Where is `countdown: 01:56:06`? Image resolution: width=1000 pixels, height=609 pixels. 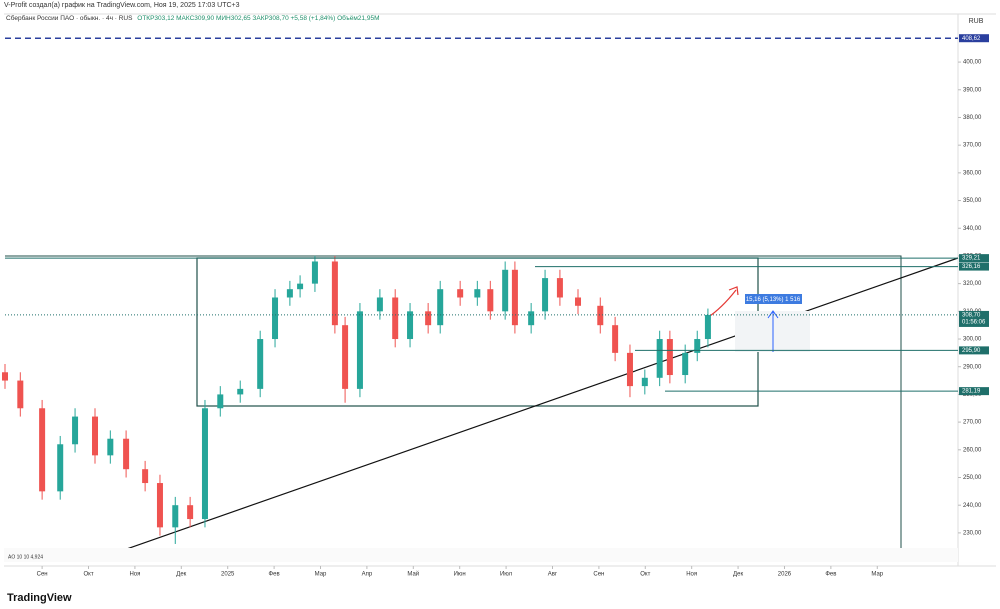
countdown: 01:56:06 is located at coordinates (974, 323).